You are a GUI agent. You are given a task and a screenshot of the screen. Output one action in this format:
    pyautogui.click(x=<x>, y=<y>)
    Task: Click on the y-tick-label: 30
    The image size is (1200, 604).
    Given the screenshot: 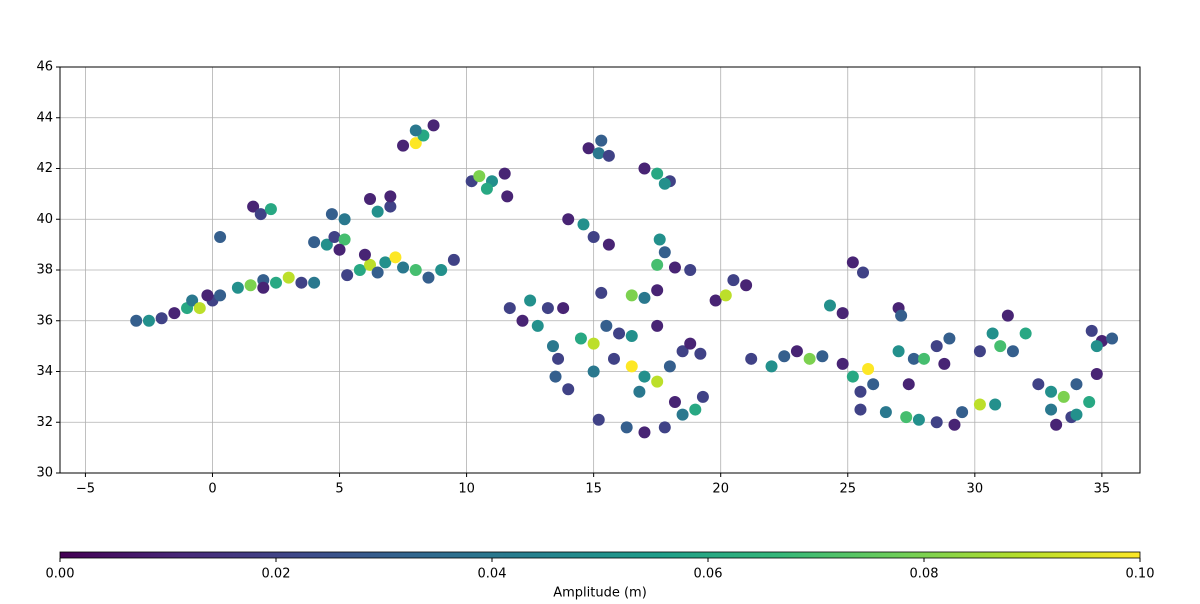 What is the action you would take?
    pyautogui.click(x=44, y=473)
    